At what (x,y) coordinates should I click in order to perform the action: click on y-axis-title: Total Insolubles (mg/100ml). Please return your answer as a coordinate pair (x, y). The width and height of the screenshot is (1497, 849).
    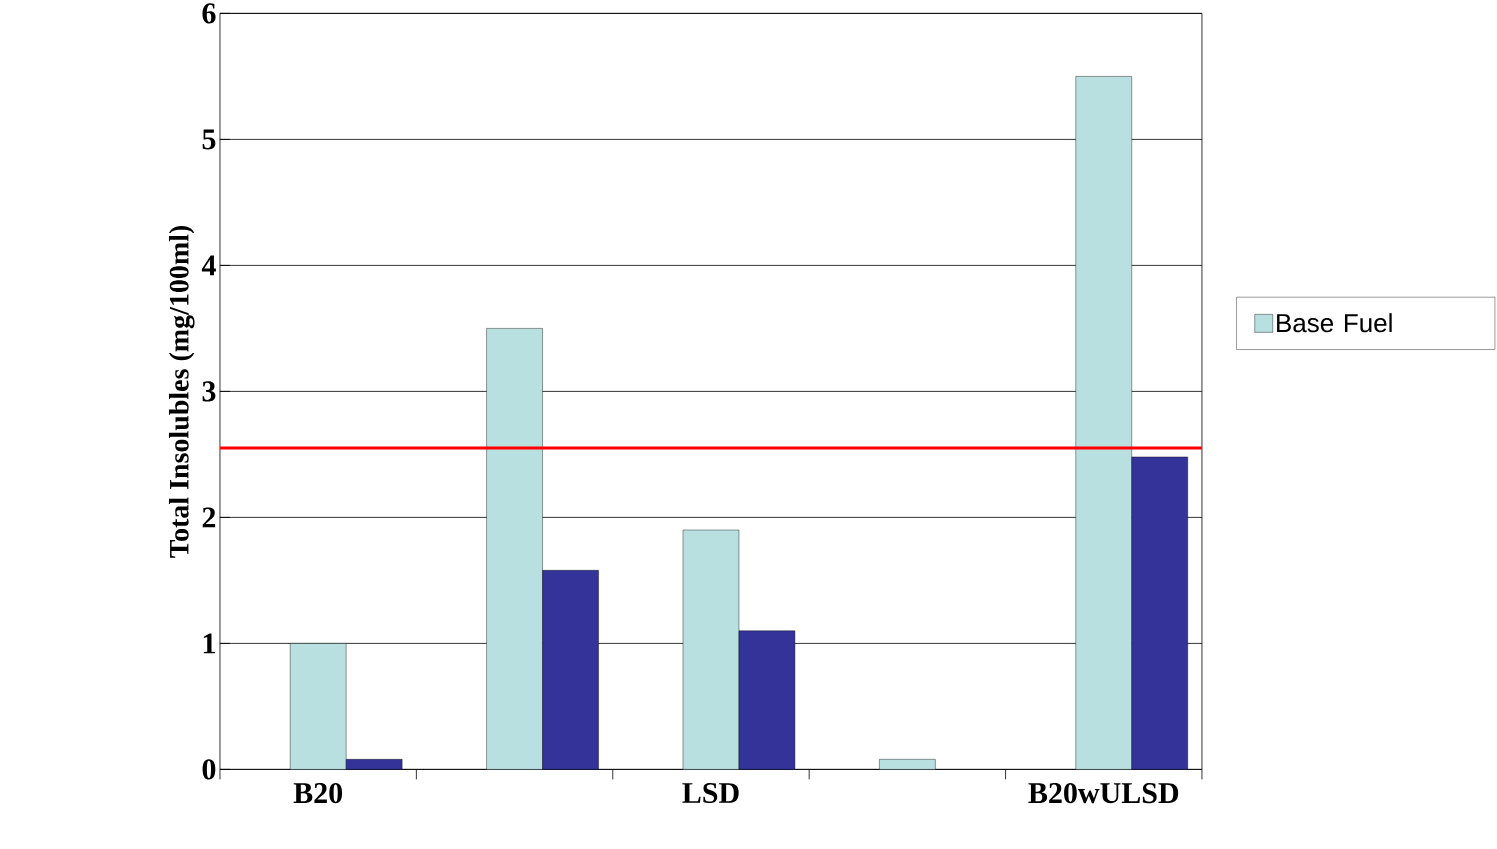
    Looking at the image, I should click on (181, 392).